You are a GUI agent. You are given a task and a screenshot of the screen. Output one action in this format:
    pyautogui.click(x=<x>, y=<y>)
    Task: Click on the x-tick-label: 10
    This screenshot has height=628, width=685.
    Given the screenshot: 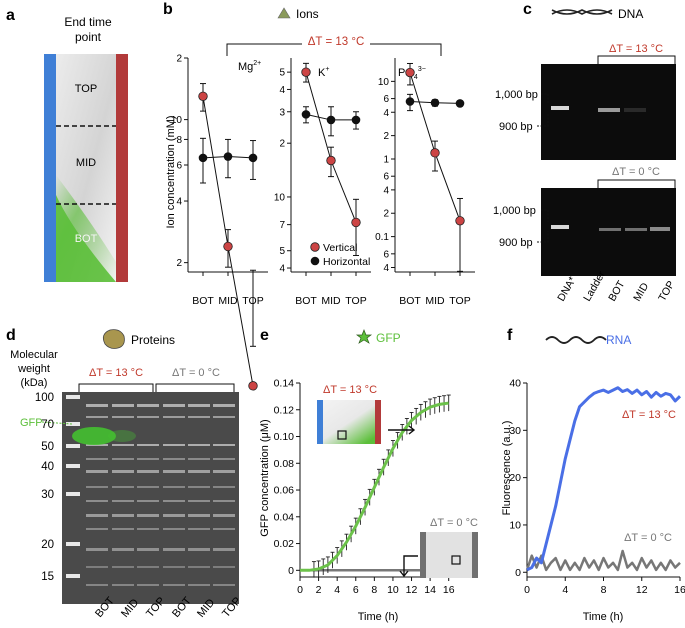 What is the action you would take?
    pyautogui.click(x=393, y=590)
    